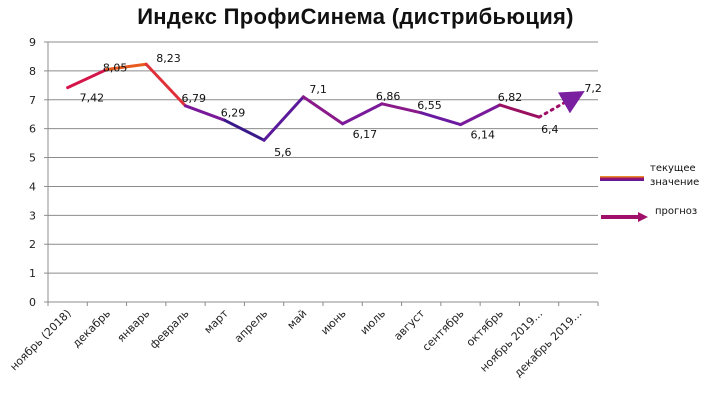 The height and width of the screenshot is (406, 711). What do you see at coordinates (39, 172) in the screenshot?
I see `y-axis: 0 1 2 3 4 5 6 7 8 9` at bounding box center [39, 172].